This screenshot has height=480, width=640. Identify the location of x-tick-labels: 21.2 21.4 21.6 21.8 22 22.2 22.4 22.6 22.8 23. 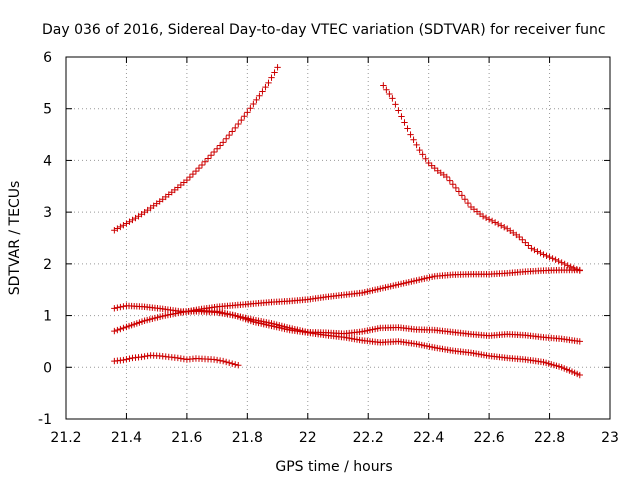
(334, 438).